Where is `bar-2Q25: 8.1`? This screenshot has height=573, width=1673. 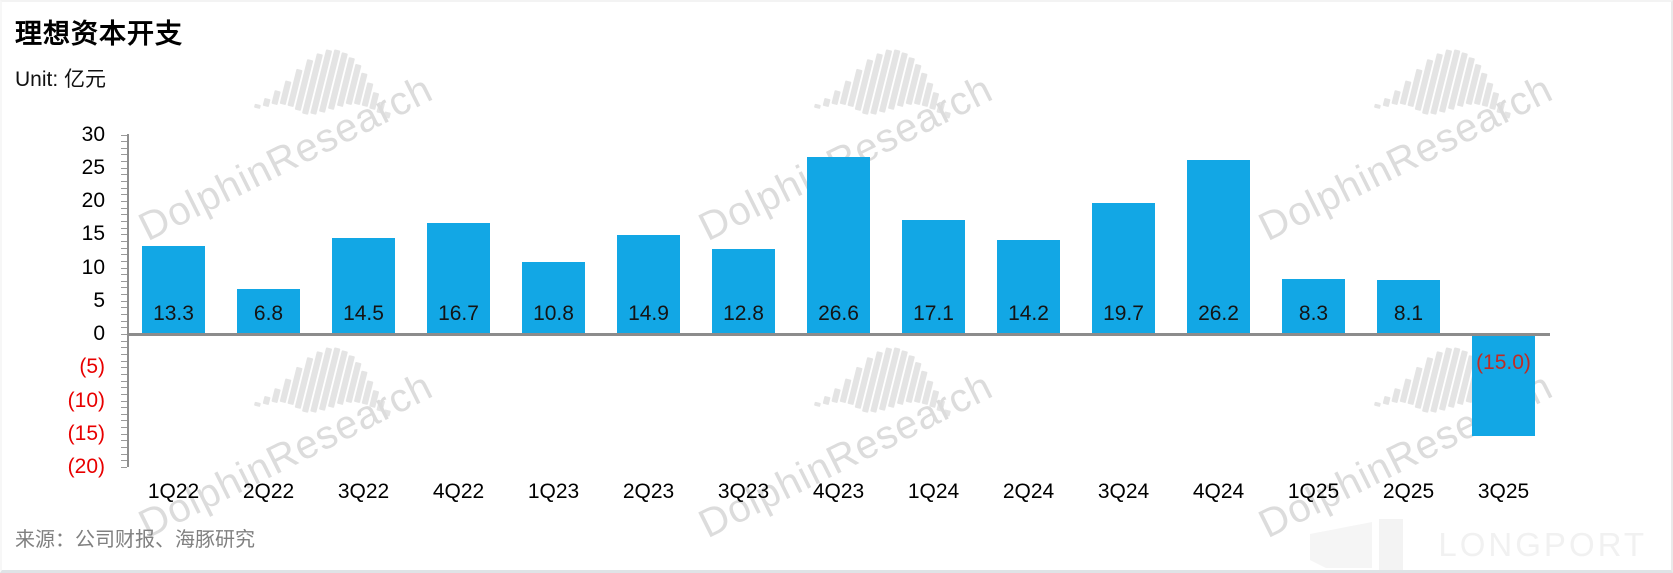 bar-2Q25: 8.1 is located at coordinates (1408, 307).